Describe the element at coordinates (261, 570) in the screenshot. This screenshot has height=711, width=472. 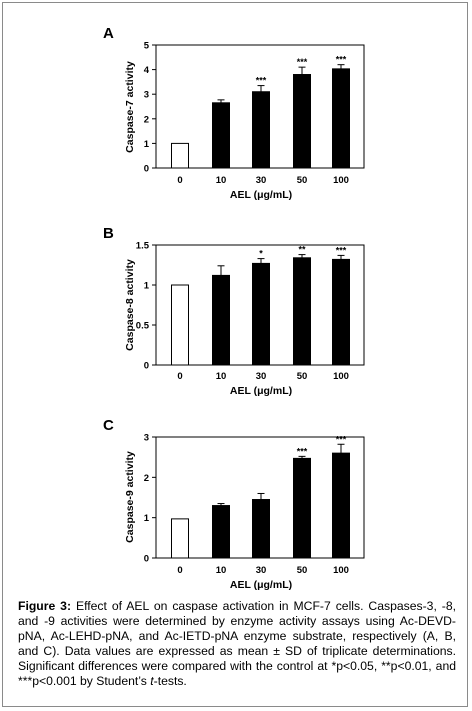
I see `chart-c-xtick-label: 30` at that location.